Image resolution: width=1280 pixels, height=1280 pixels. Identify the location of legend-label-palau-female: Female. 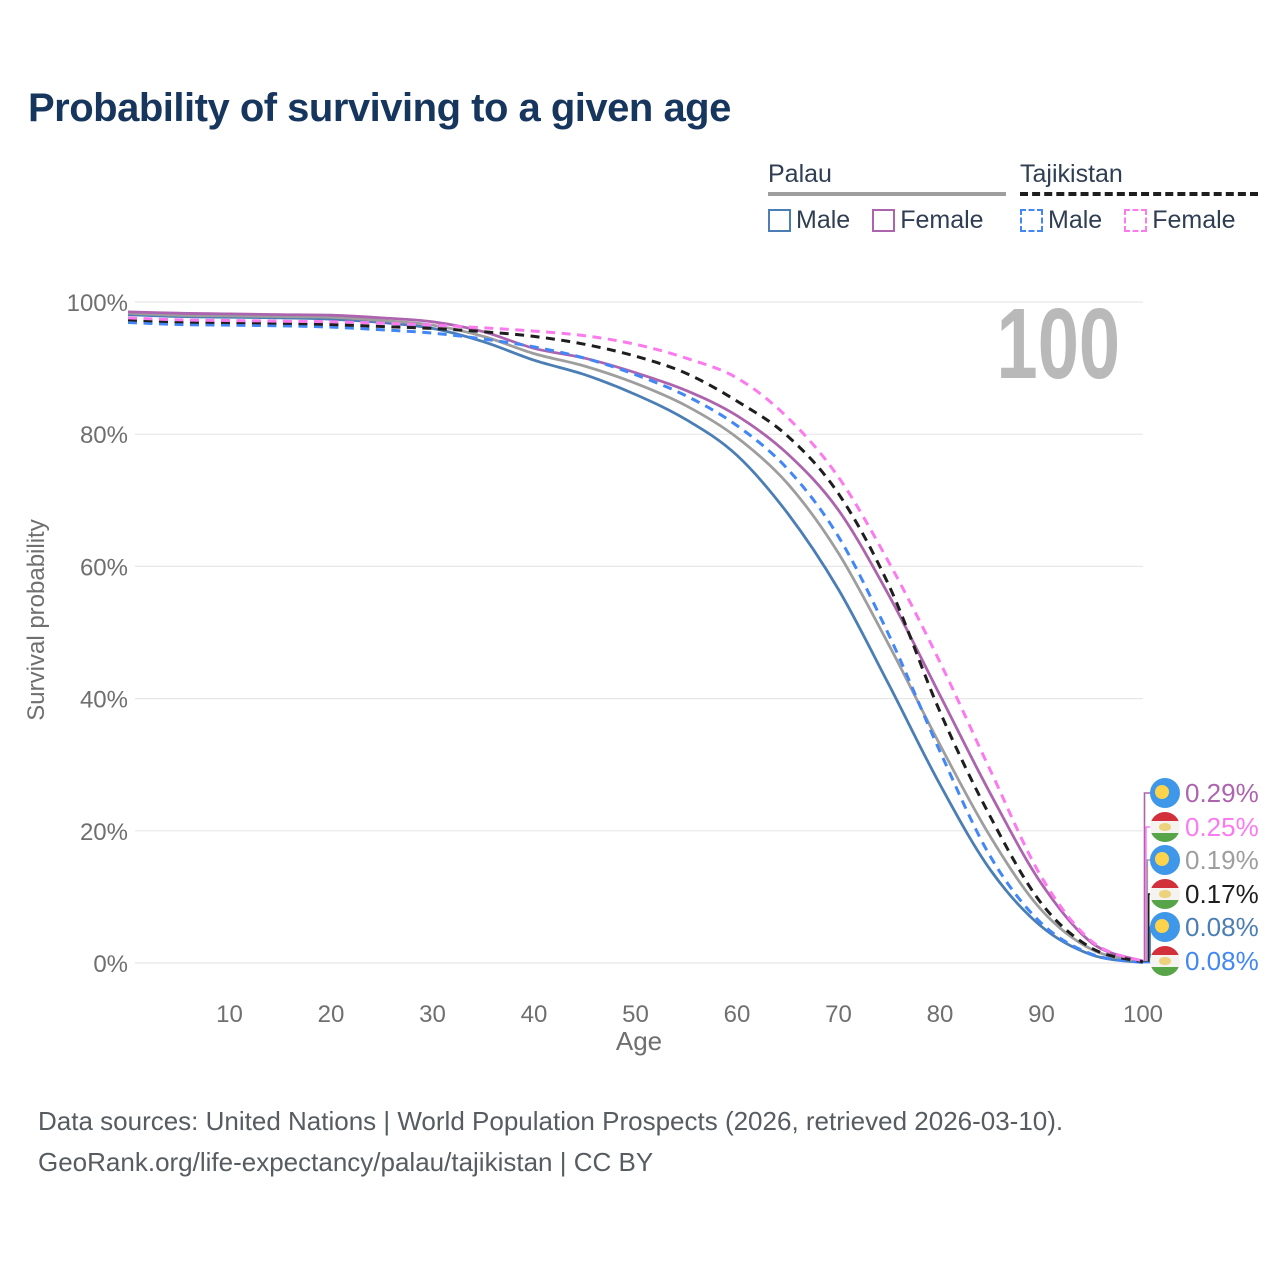
(942, 220).